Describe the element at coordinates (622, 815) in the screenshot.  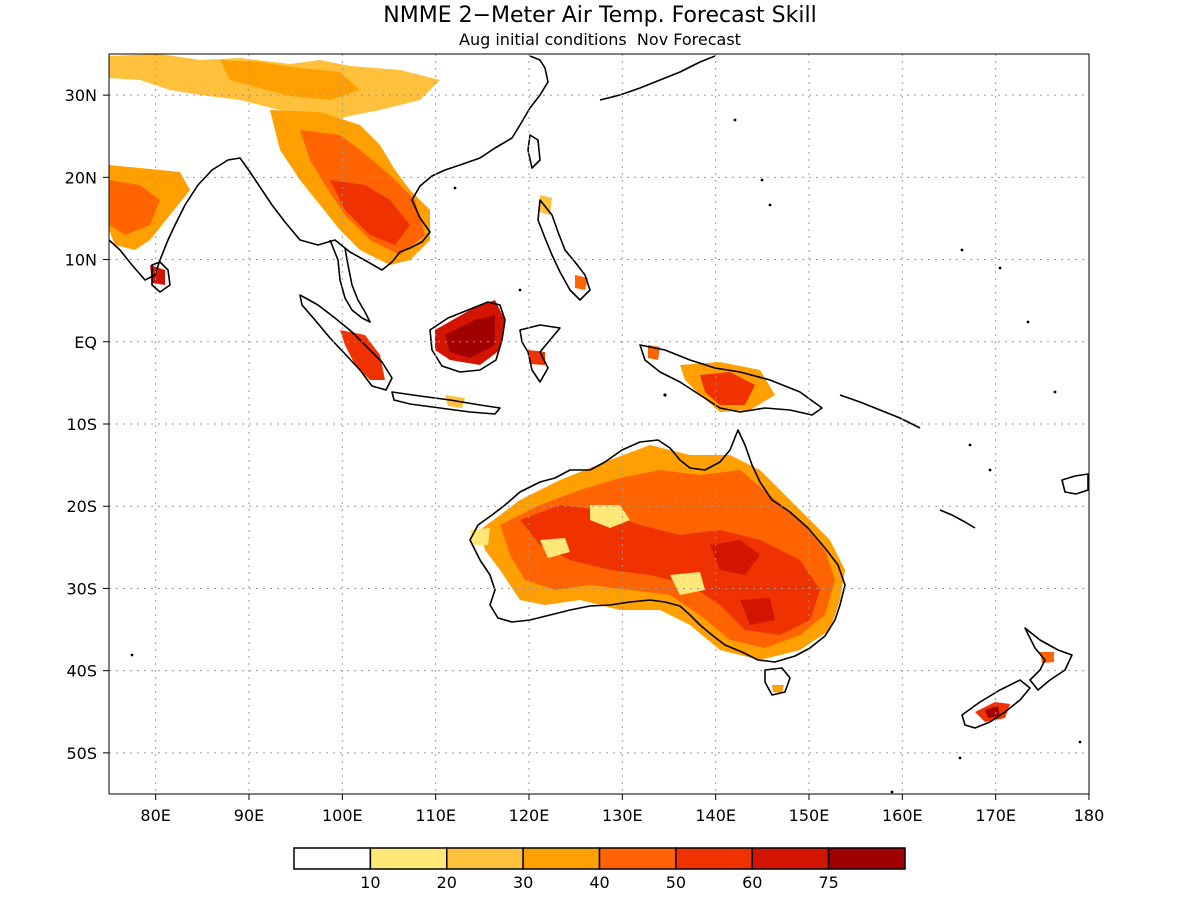
I see `x-tick-label: 130E` at that location.